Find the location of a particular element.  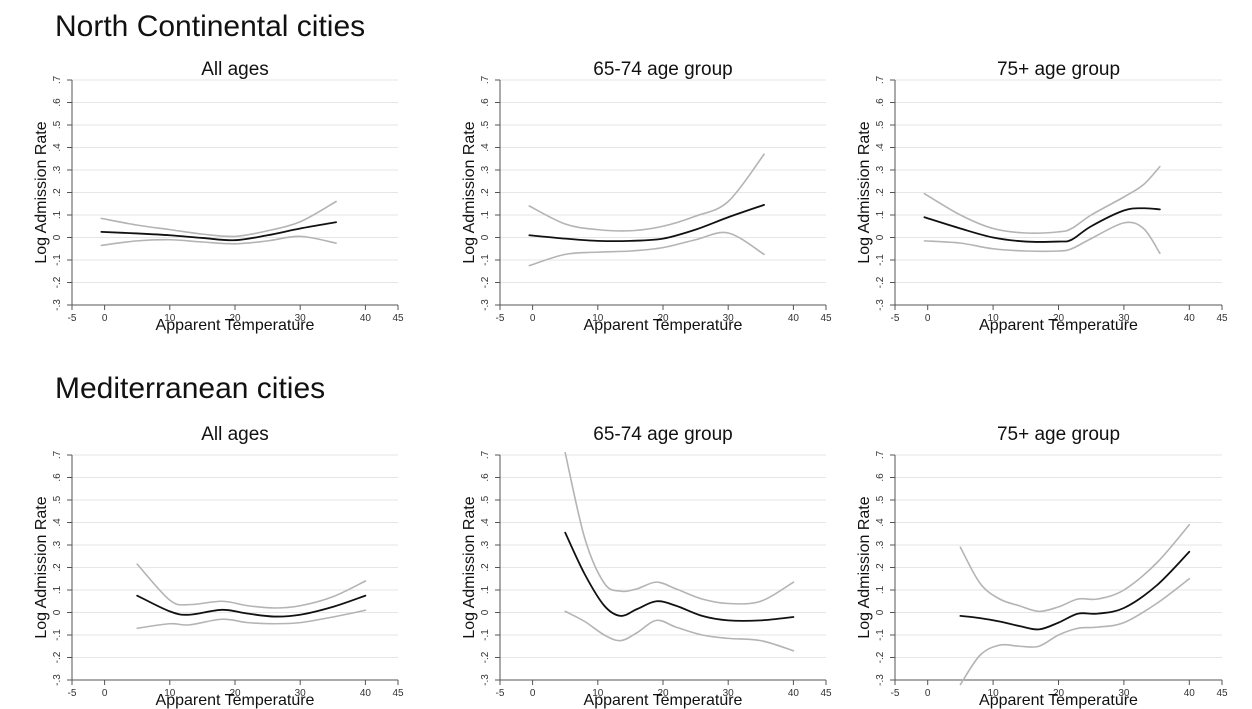

y-tick-label: -.1 is located at coordinates (57, 260).